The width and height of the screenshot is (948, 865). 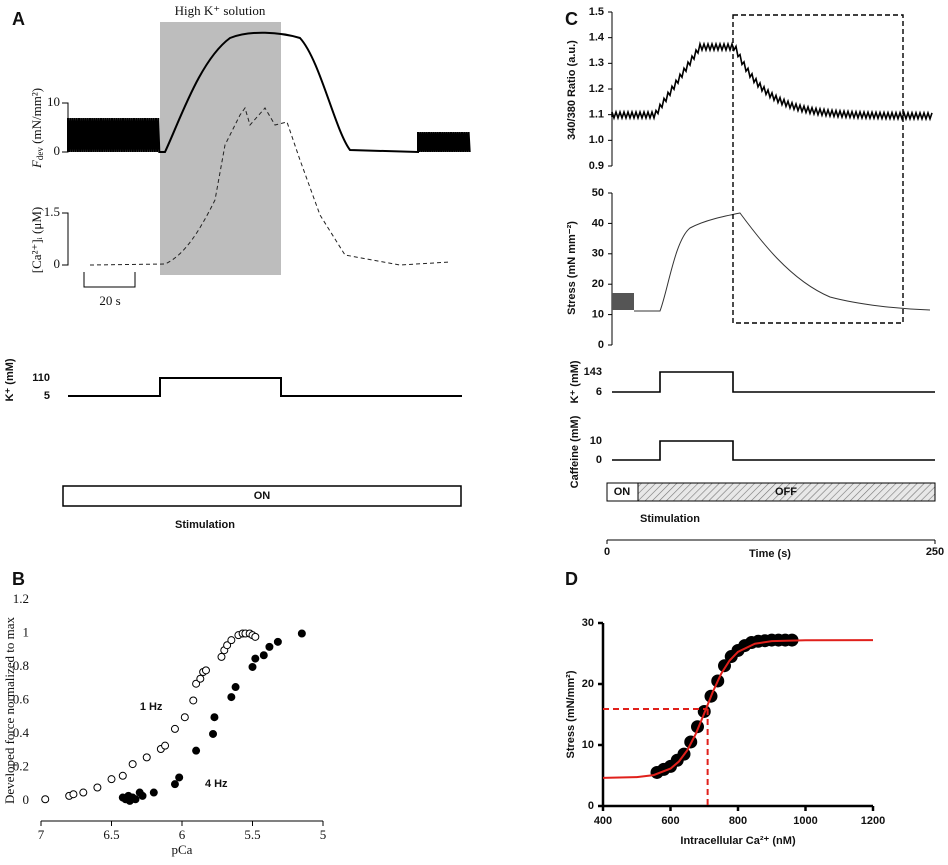 I want to click on y-tick-label: 1.0, so click(x=596, y=140).